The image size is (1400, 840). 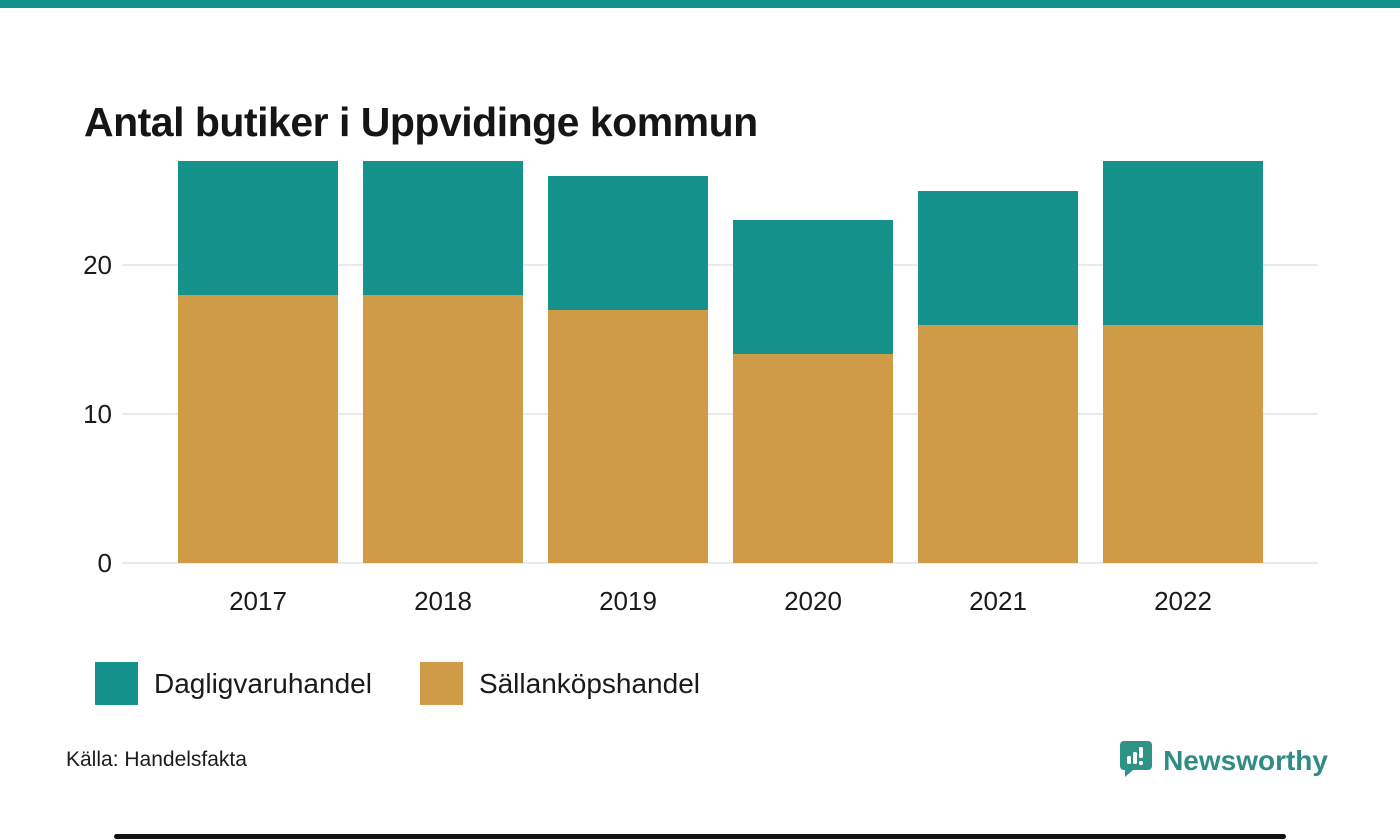 I want to click on legend-item-sallankopshandel: Sällanköpshandel, so click(x=559, y=683).